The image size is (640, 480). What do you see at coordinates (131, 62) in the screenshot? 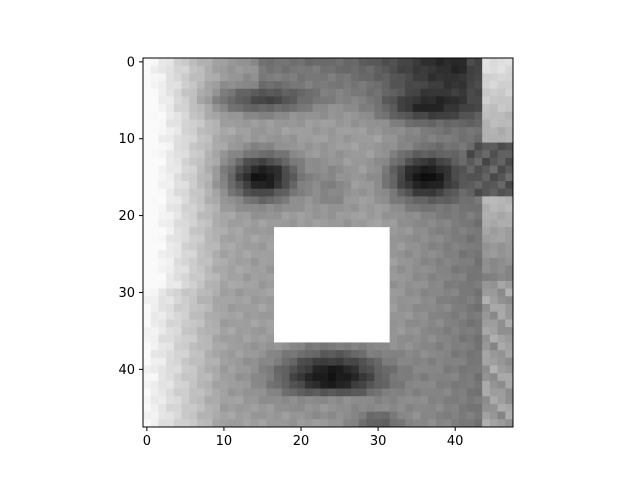
I see `y-tick-label: 0` at bounding box center [131, 62].